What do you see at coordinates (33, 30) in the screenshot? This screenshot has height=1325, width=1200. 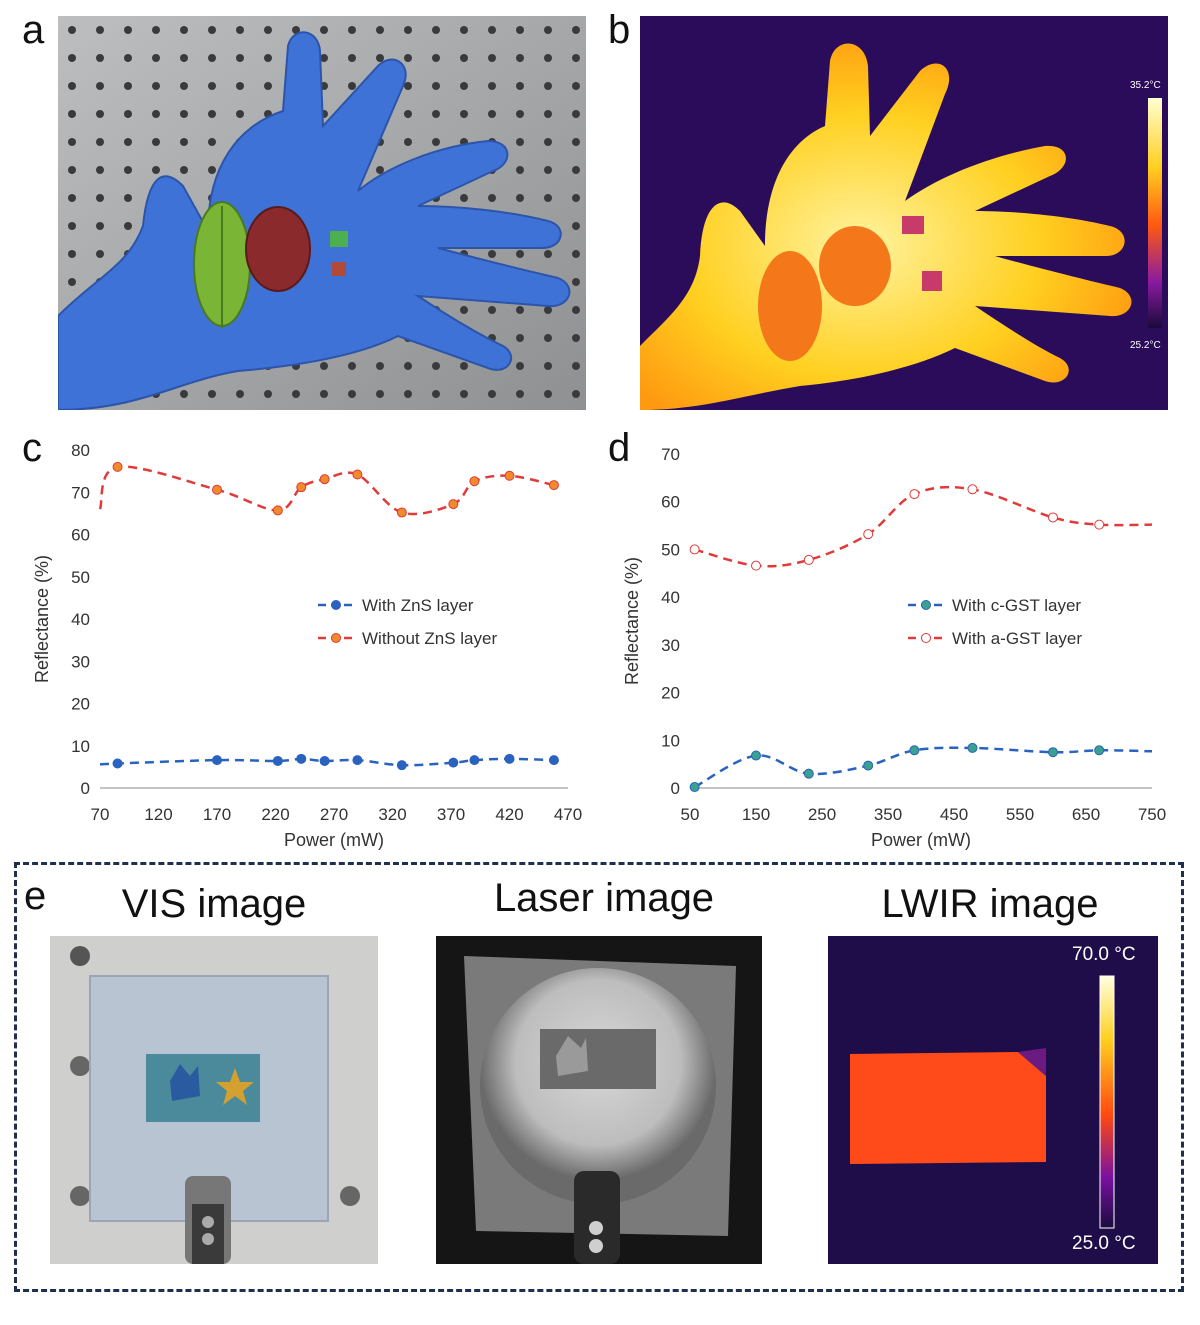 I see `panel-letter-a: a` at bounding box center [33, 30].